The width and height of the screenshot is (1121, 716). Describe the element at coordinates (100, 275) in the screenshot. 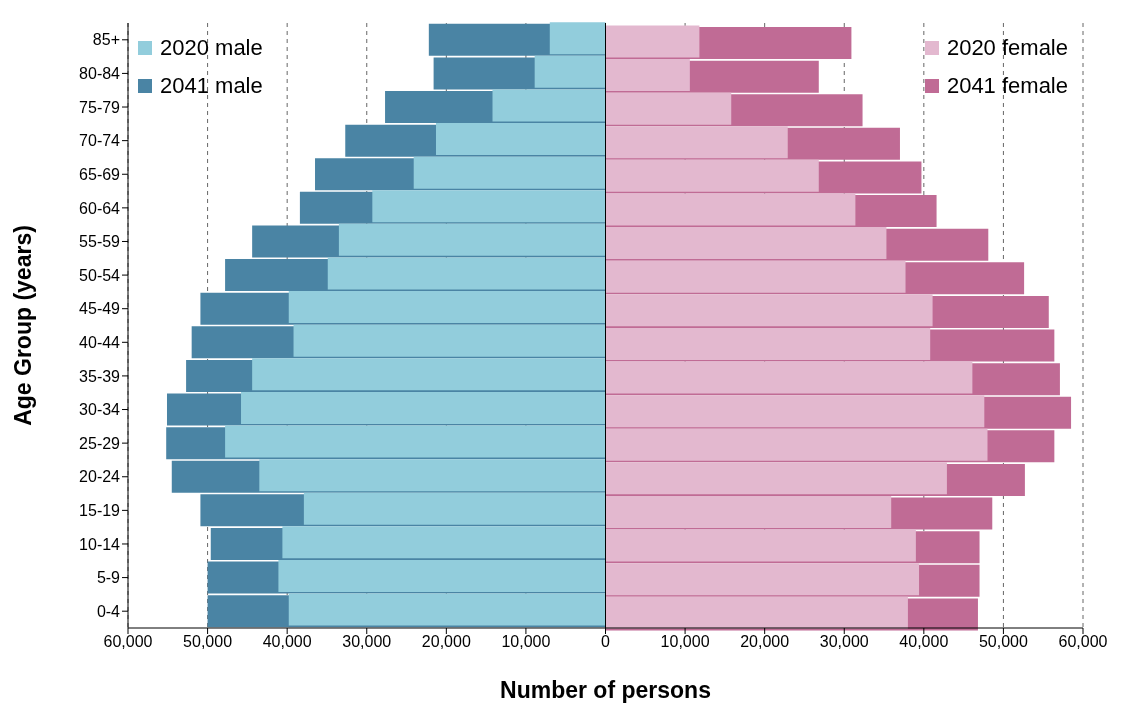

I see `y-tick-label: 50-54` at that location.